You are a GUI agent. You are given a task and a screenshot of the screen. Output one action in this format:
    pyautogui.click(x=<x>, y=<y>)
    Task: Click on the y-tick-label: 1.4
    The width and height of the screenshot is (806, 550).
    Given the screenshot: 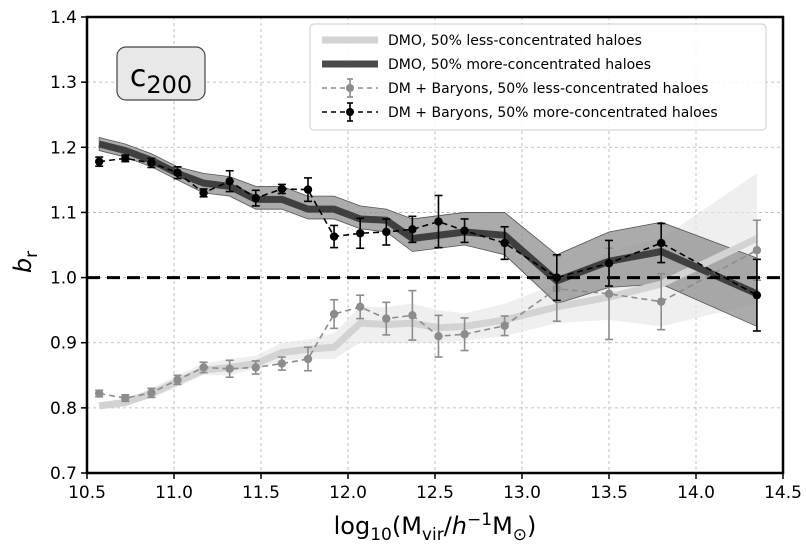 What is the action you would take?
    pyautogui.click(x=63, y=18)
    